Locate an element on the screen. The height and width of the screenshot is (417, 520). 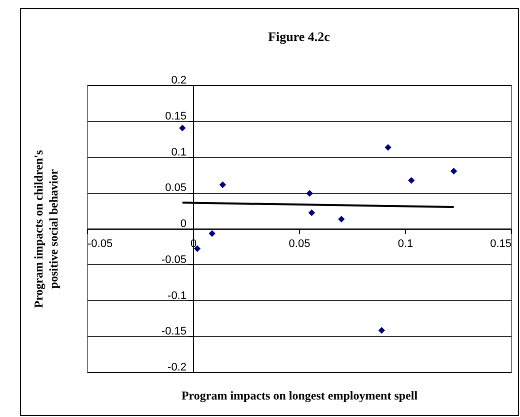
y-tick-label: 0.15 is located at coordinates (175, 116).